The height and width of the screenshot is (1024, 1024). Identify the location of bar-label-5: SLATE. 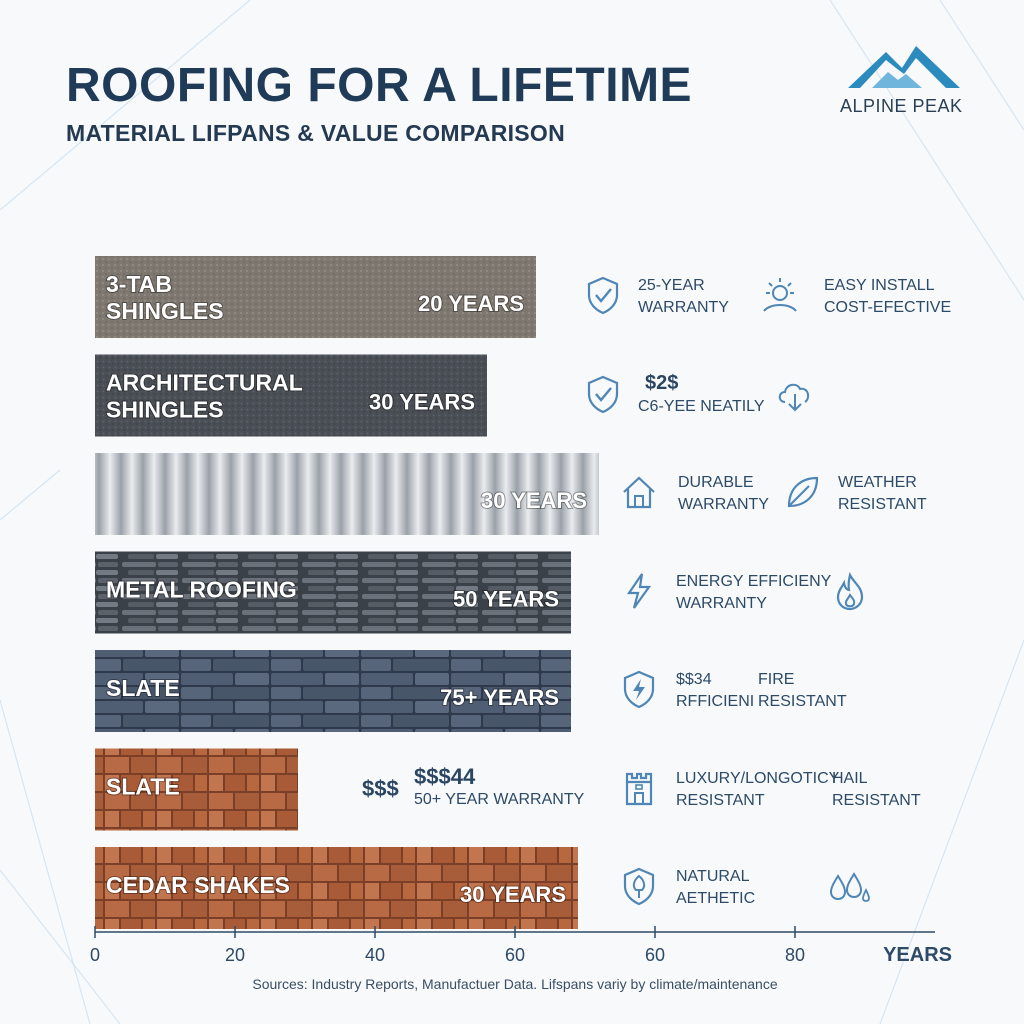
(143, 688).